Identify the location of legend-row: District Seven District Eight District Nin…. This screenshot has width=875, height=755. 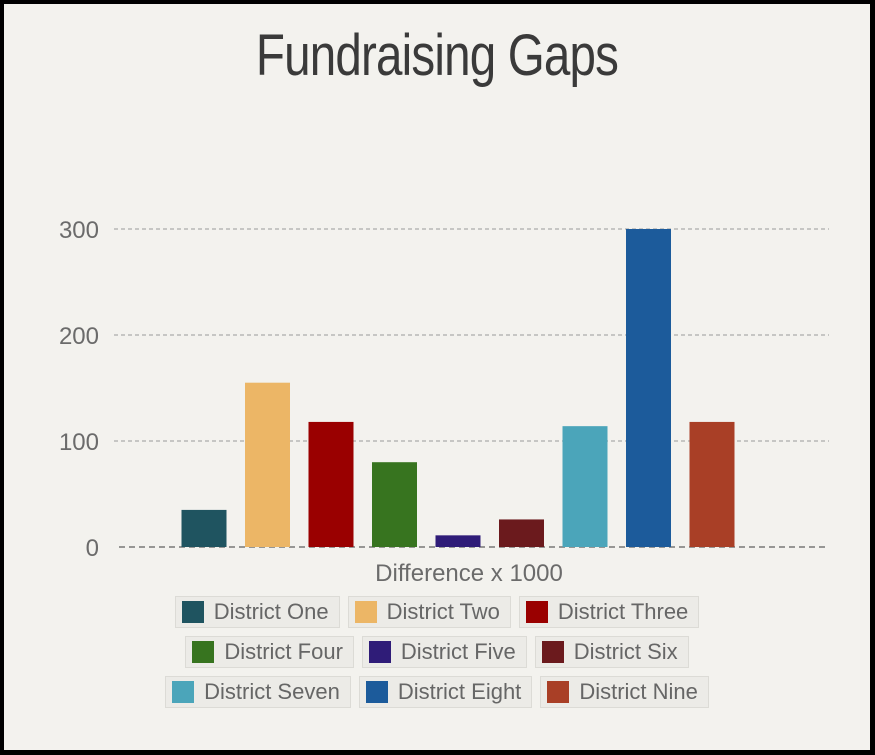
(437, 692).